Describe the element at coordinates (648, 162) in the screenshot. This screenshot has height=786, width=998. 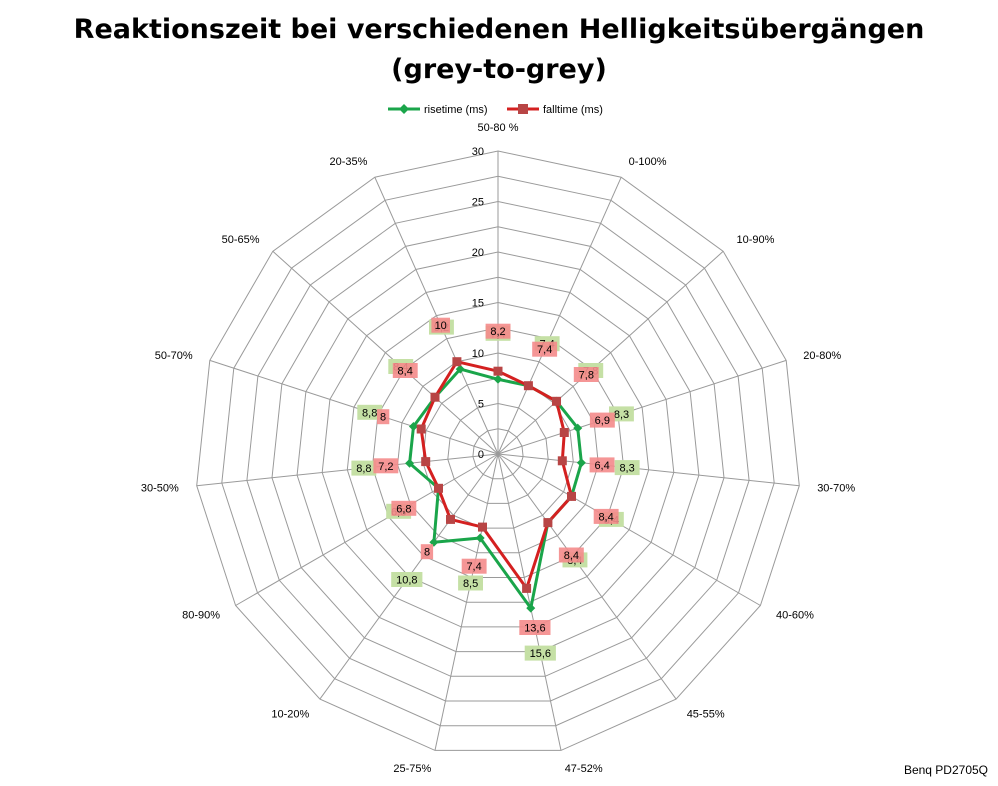
I see `category-label: 0-100%` at that location.